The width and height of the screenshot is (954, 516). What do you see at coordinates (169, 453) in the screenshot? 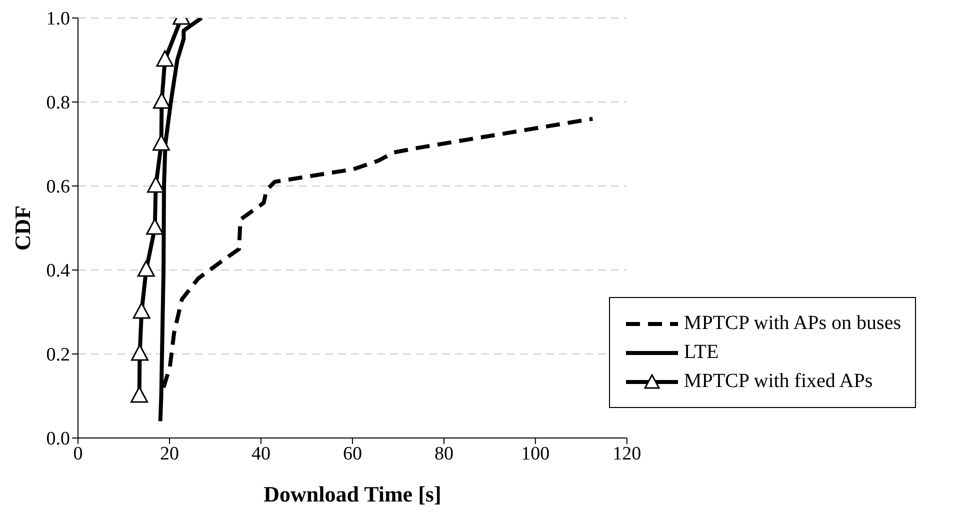
I see `x-tick-label: 20` at bounding box center [169, 453].